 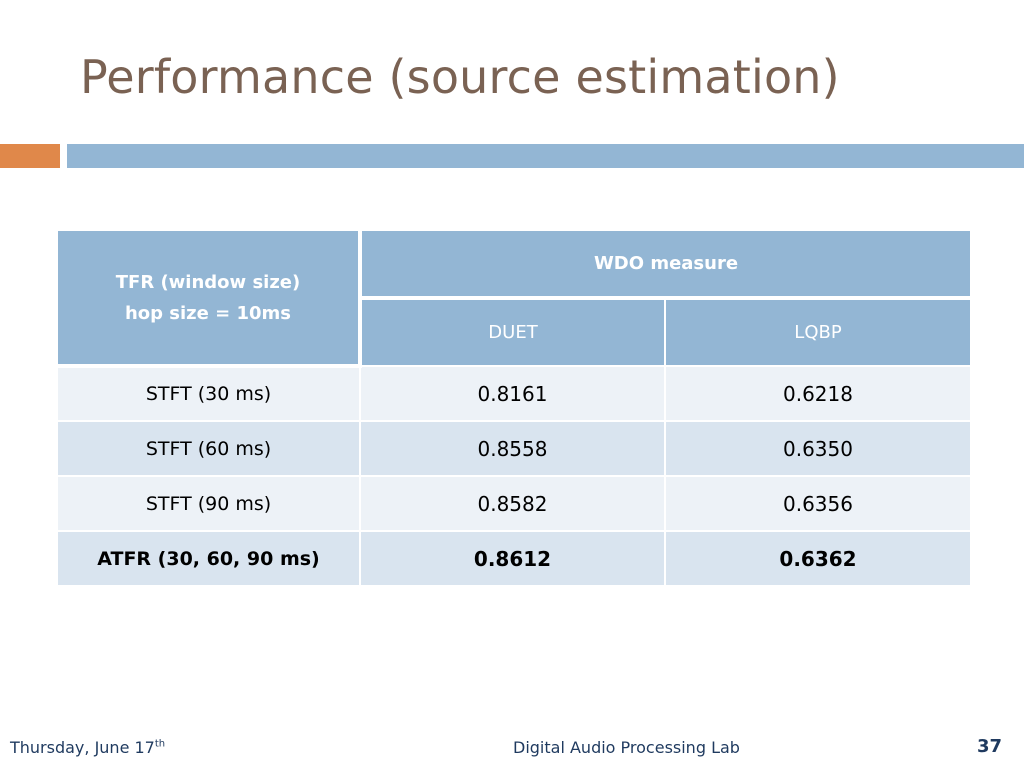 What do you see at coordinates (208, 282) in the screenshot?
I see `corner-header-line1: TFR (window size)` at bounding box center [208, 282].